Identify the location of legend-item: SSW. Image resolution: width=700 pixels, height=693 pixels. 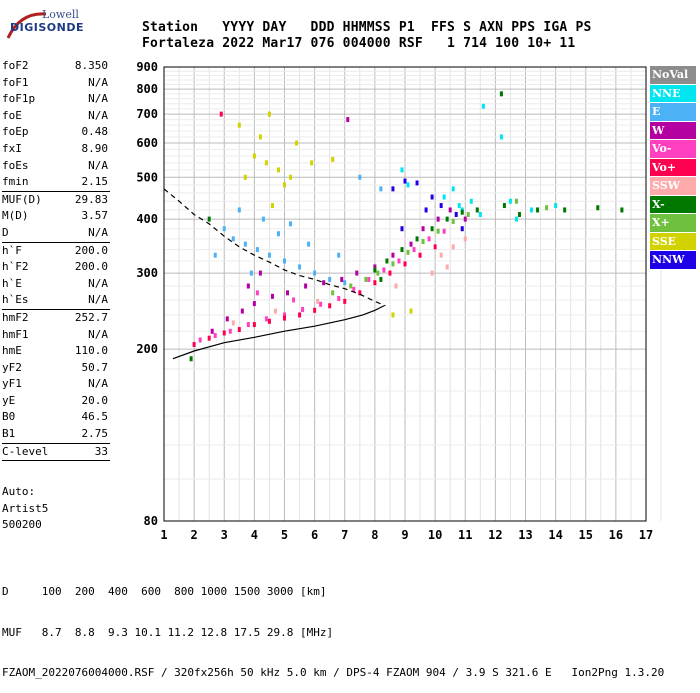
(673, 186).